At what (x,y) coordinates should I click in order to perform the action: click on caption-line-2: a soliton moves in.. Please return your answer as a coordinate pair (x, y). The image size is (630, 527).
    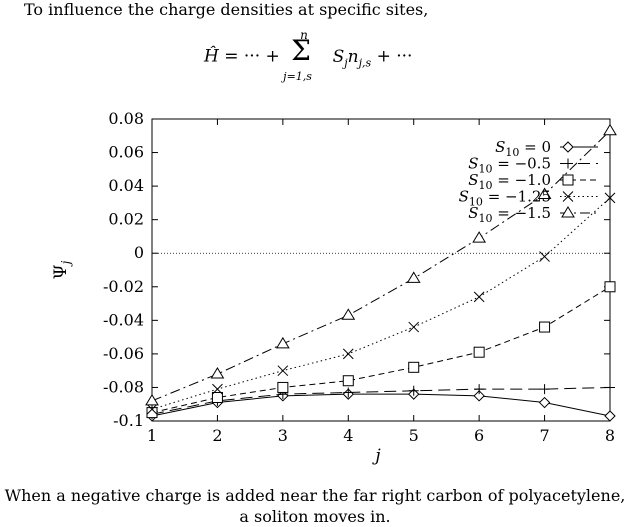
    Looking at the image, I should click on (315, 516).